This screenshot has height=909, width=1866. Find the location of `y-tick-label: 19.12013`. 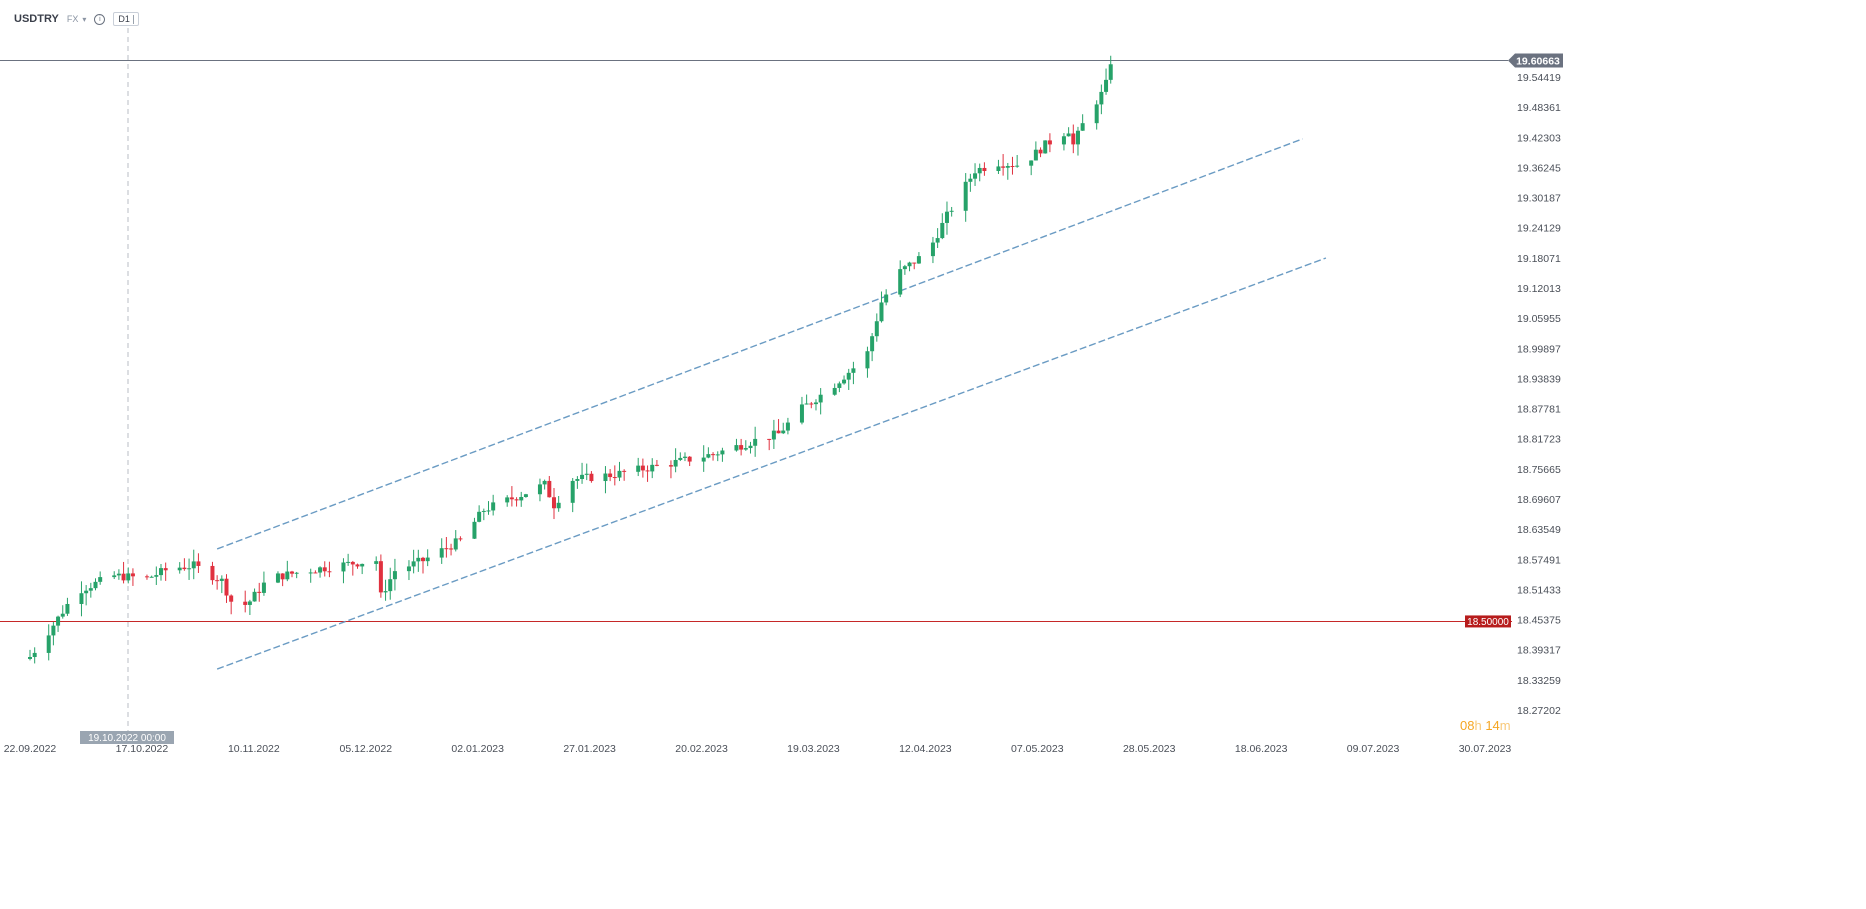

y-tick-label: 19.12013 is located at coordinates (1539, 289).